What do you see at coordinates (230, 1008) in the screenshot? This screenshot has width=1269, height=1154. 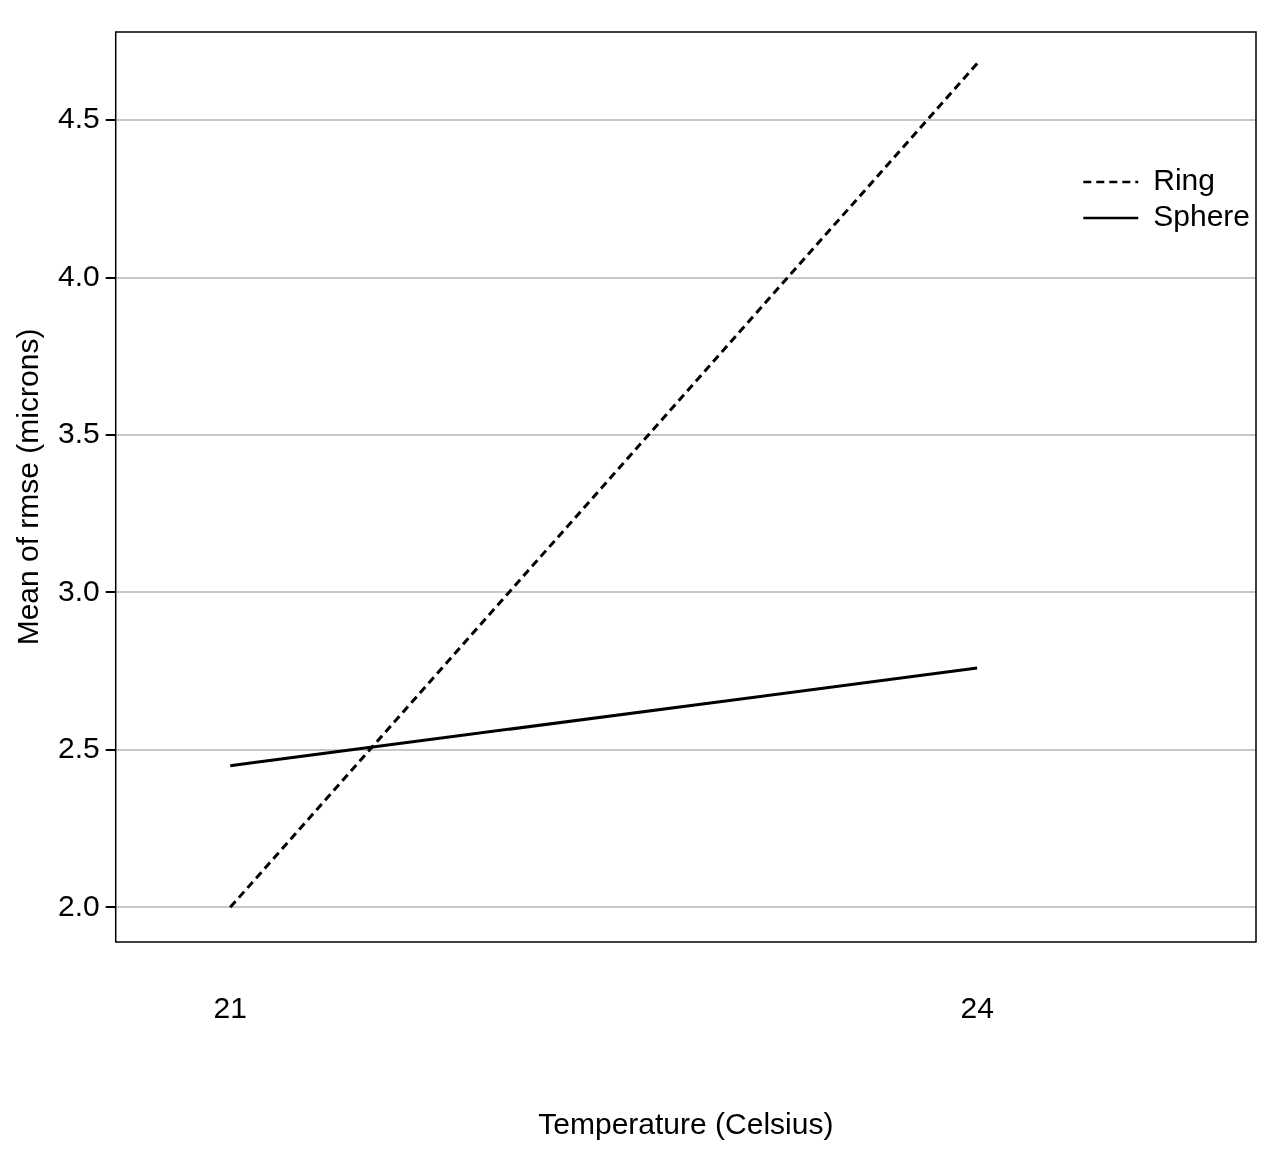 I see `x-tick-label: 21` at bounding box center [230, 1008].